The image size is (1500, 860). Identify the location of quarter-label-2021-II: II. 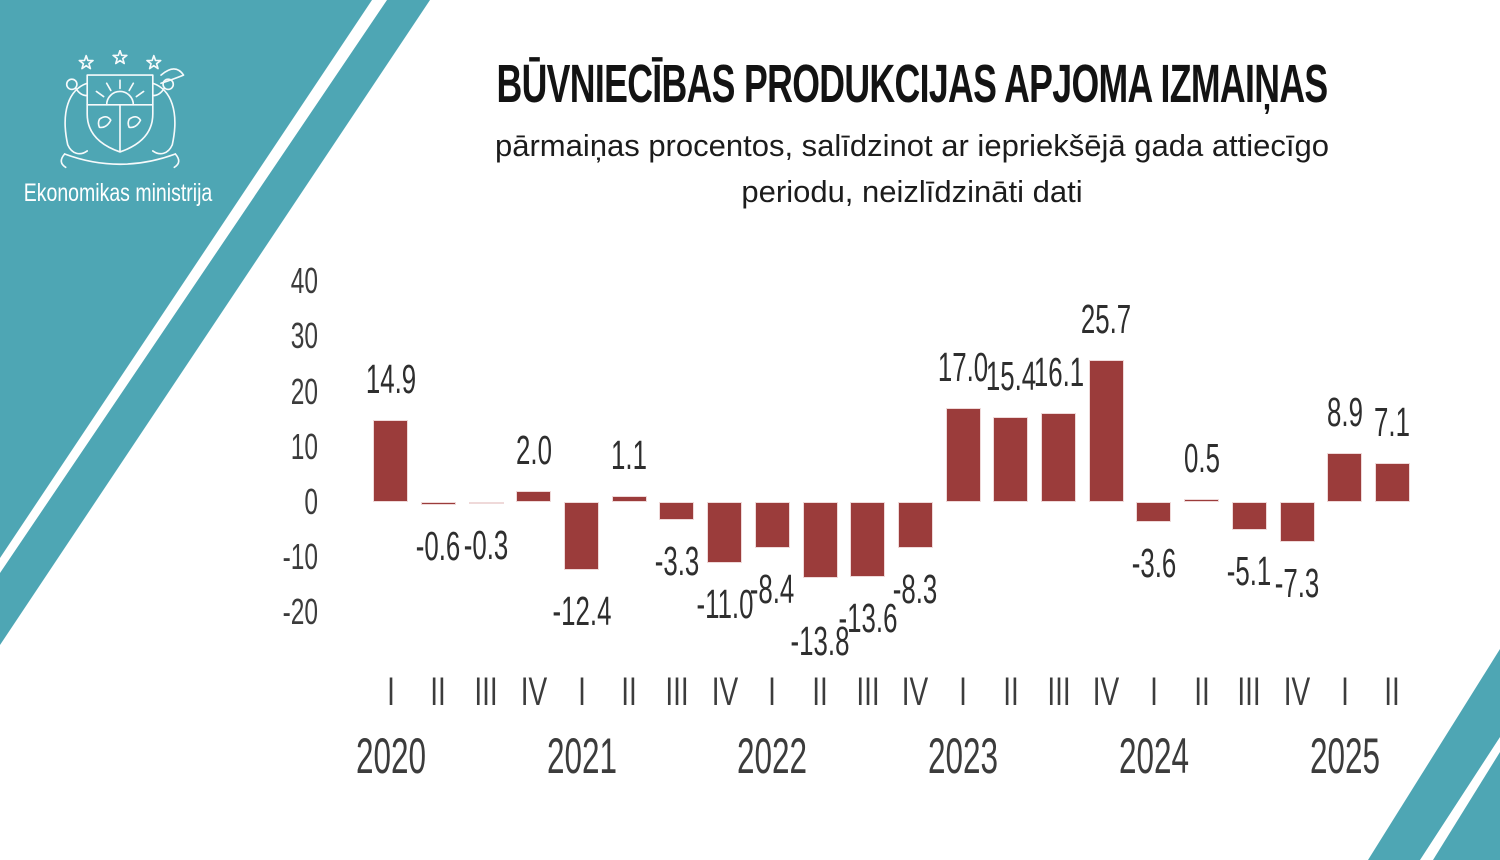
(629, 692).